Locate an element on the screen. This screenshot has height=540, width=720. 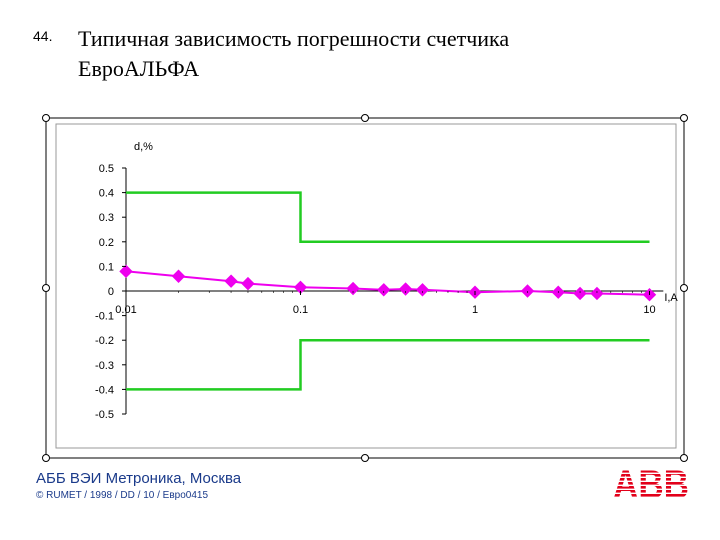
abb-logo: ABB is located at coordinates (651, 484).